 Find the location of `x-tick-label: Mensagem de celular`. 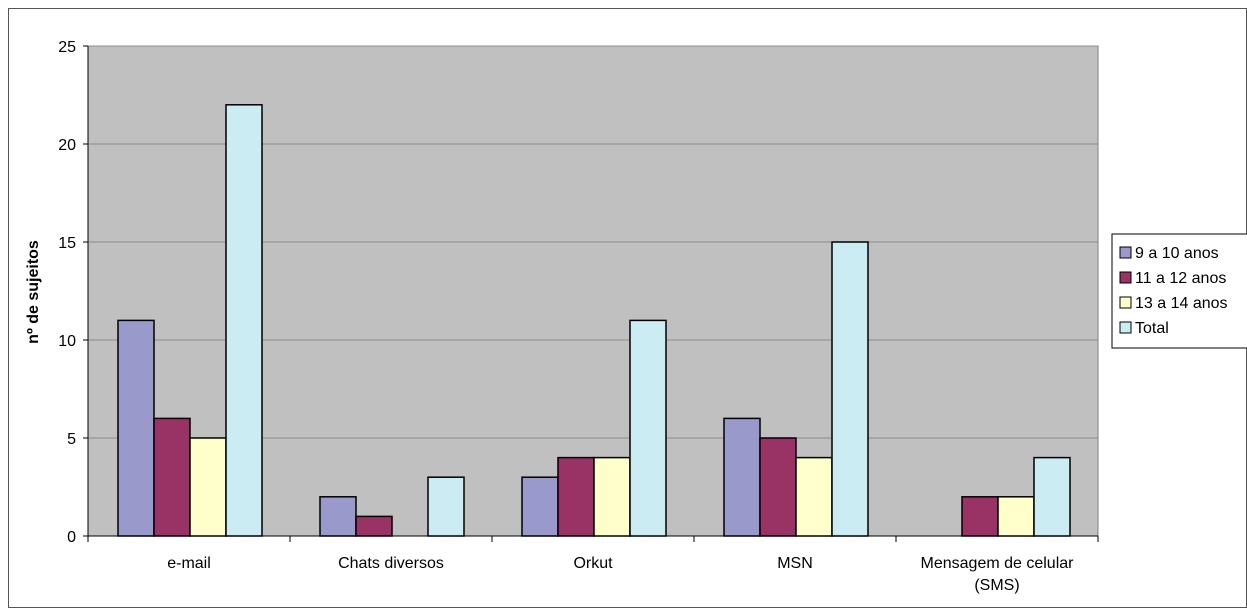

x-tick-label: Mensagem de celular is located at coordinates (998, 563).